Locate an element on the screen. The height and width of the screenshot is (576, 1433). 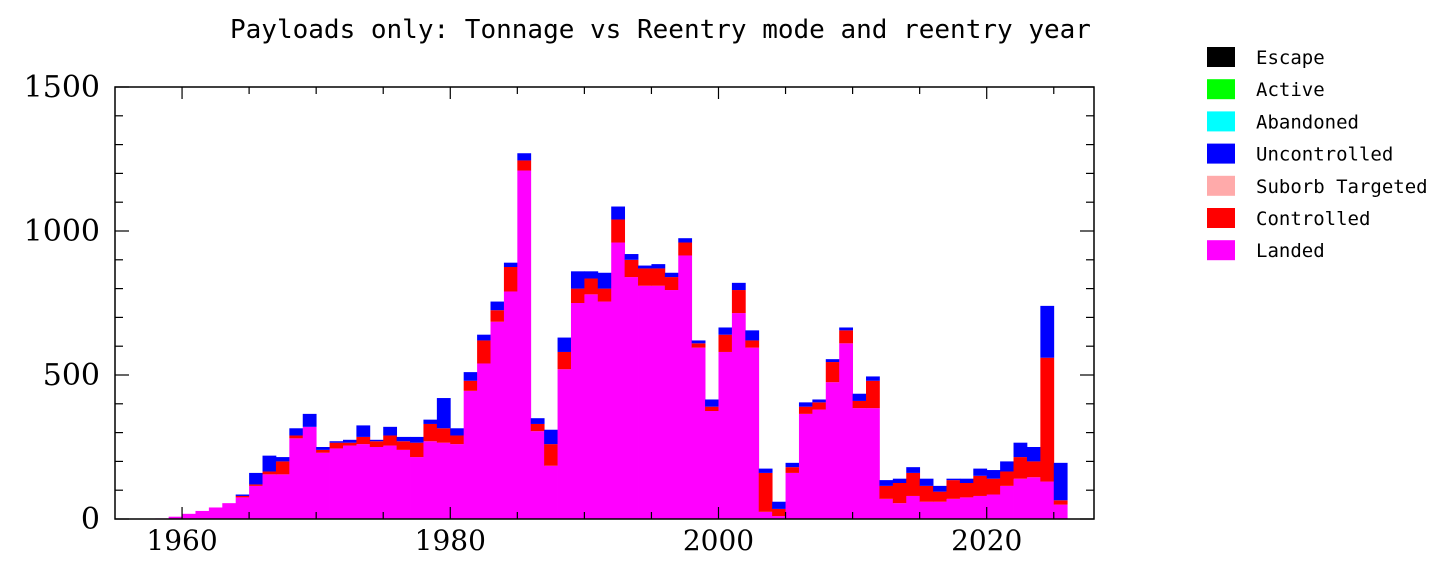
y-tick-label-0: 0 is located at coordinates (90, 519).